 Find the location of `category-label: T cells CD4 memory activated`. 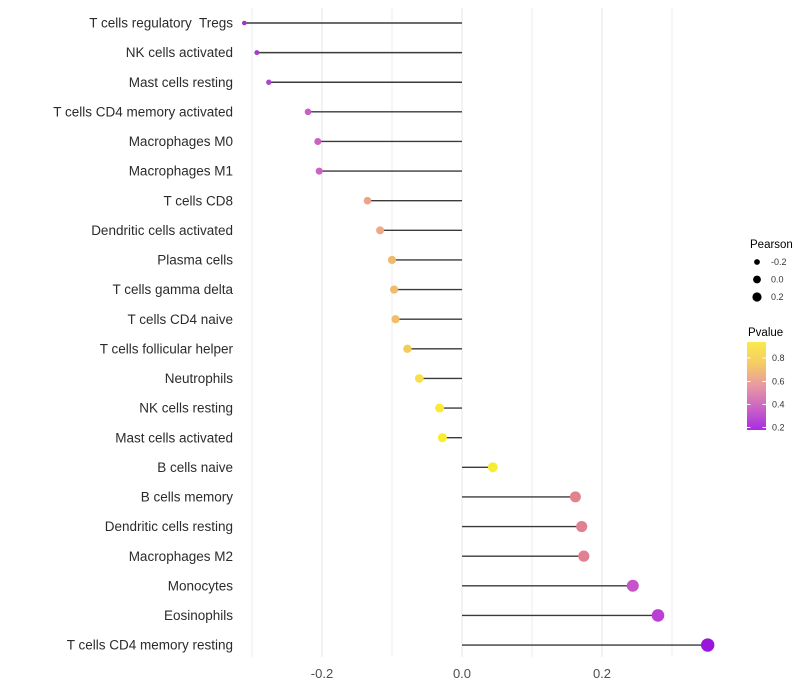

category-label: T cells CD4 memory activated is located at coordinates (143, 111).